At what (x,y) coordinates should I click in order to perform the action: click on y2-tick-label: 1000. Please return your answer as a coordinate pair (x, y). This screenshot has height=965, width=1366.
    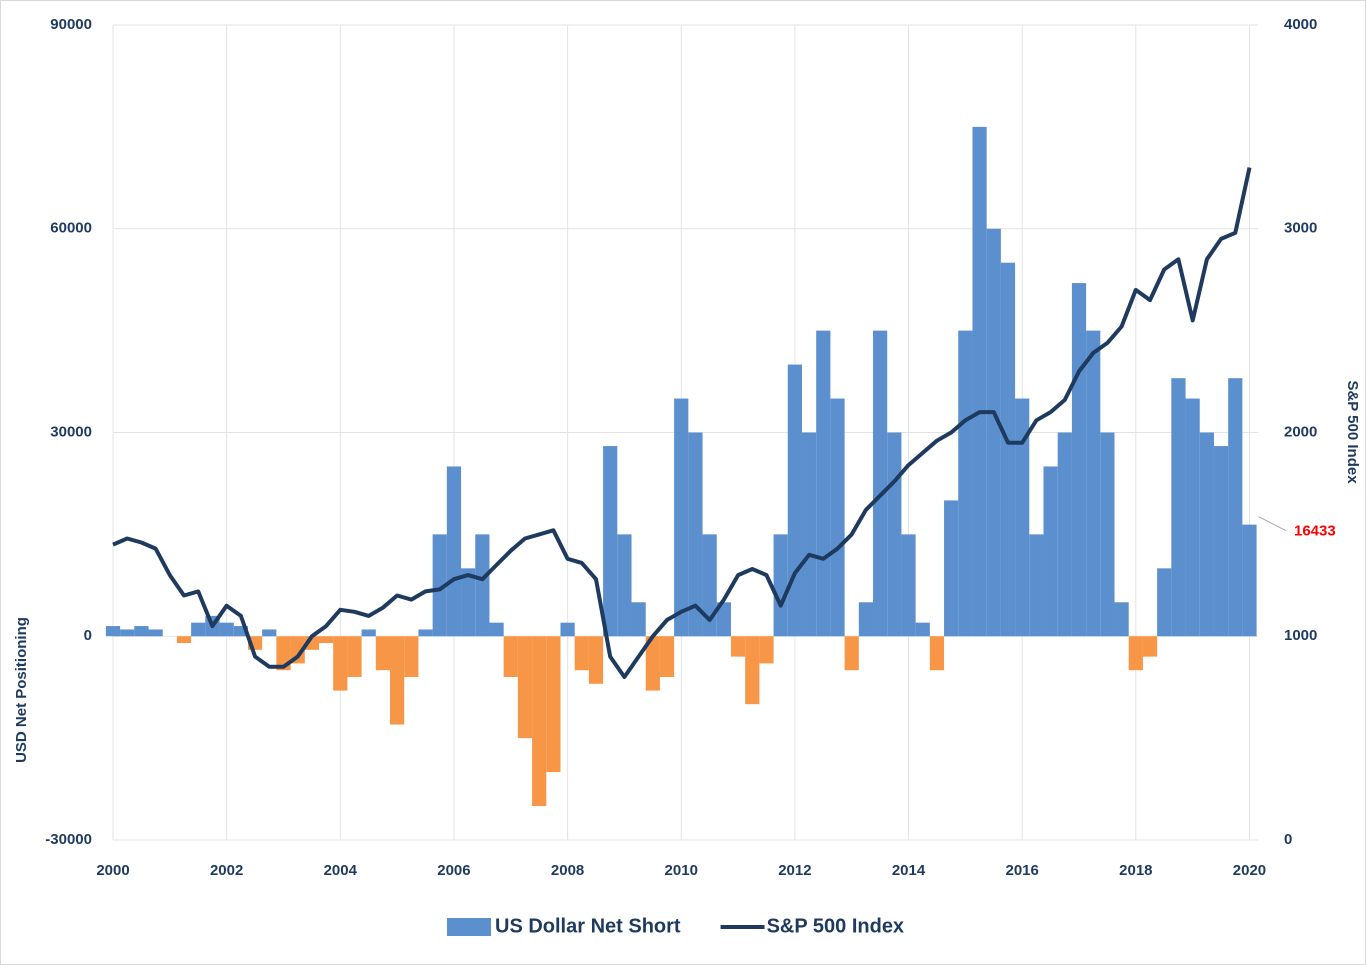
    Looking at the image, I should click on (1300, 635).